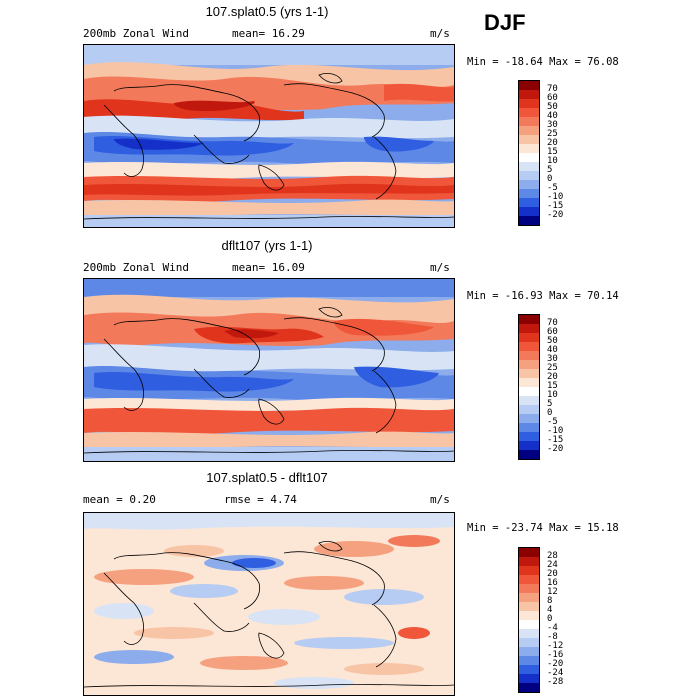  I want to click on colorbar-tick-label: -8, so click(552, 637).